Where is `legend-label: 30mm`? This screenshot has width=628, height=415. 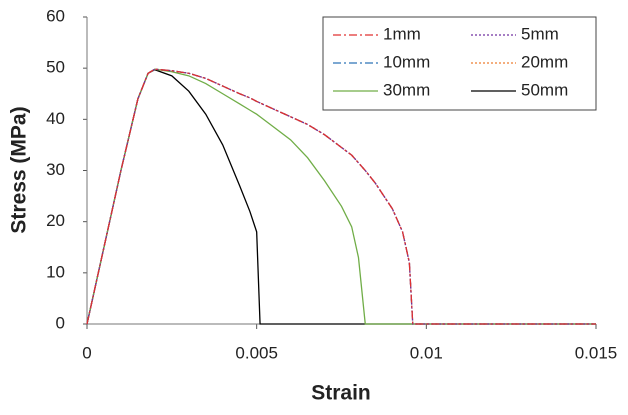 legend-label: 30mm is located at coordinates (406, 89).